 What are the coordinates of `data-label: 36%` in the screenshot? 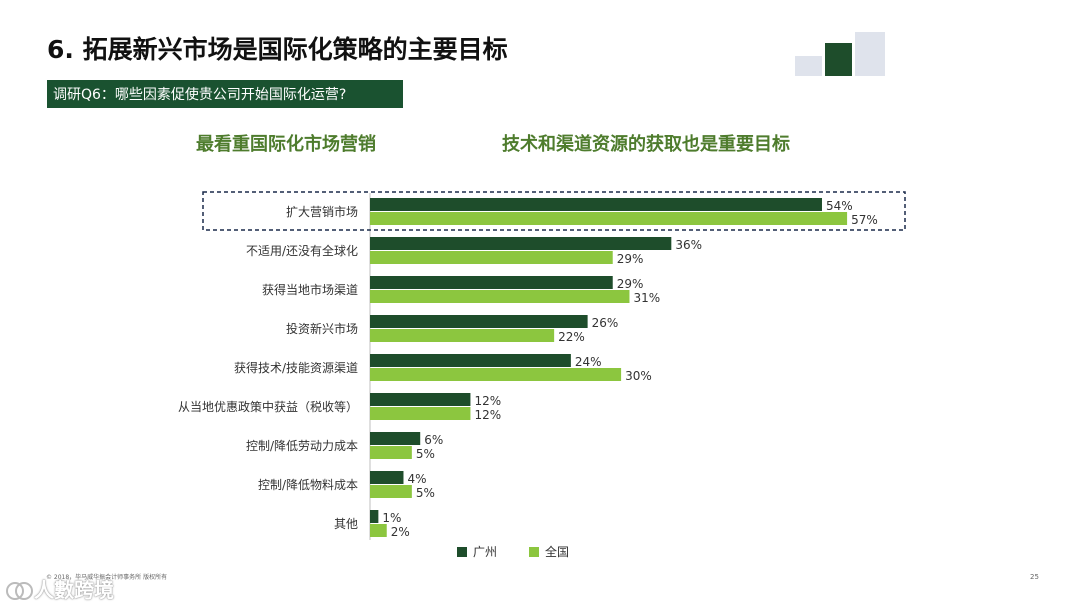 It's located at (688, 245).